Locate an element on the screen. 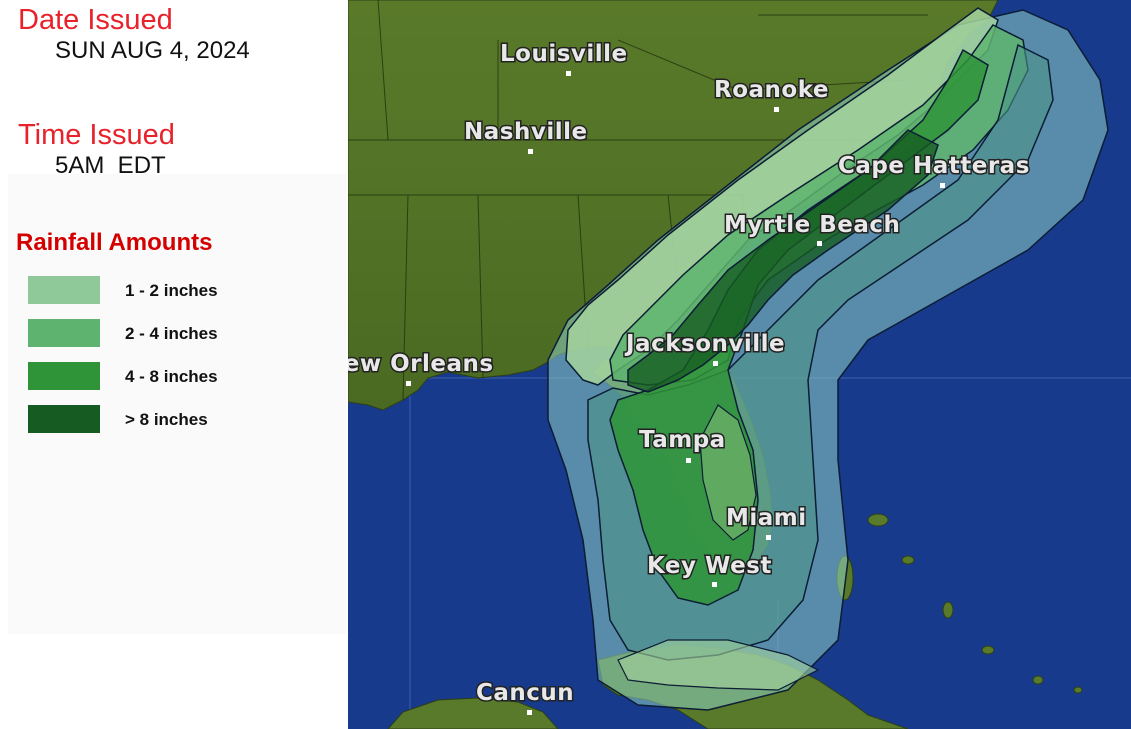  bahamas is located at coordinates (959, 603).